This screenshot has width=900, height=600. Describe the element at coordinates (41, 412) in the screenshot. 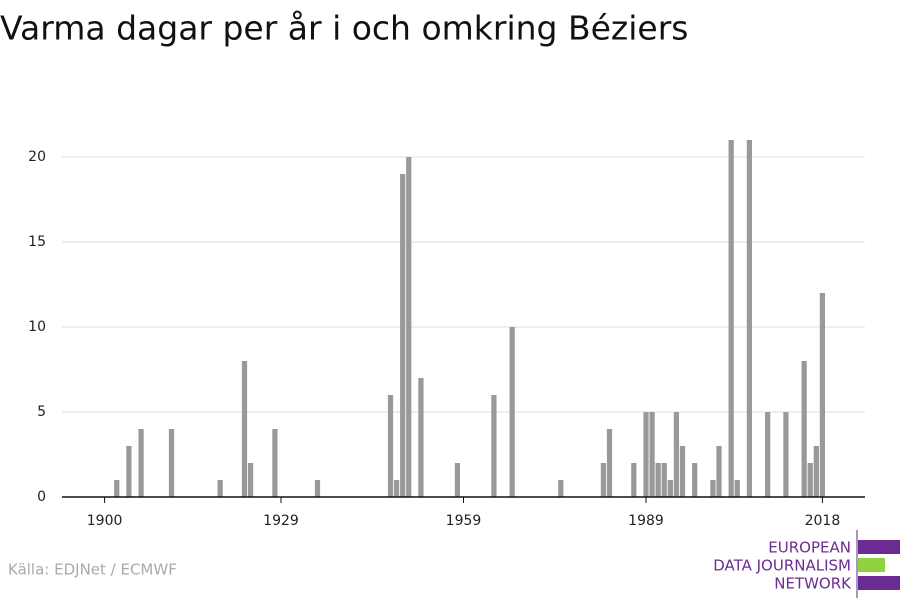

I see `y-tick-label: 5` at that location.